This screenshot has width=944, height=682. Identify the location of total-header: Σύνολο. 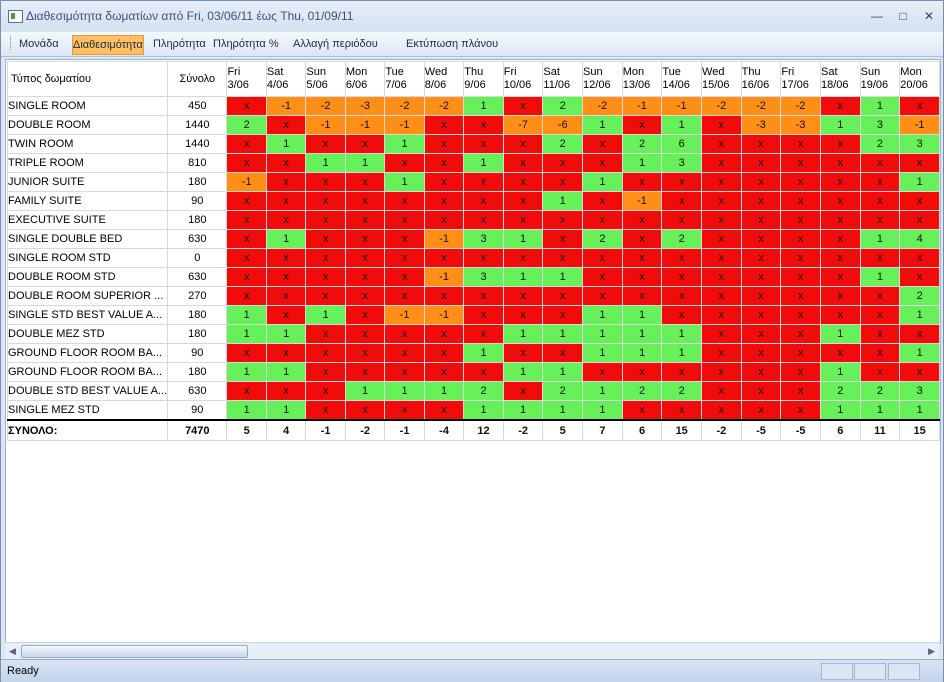
(197, 79).